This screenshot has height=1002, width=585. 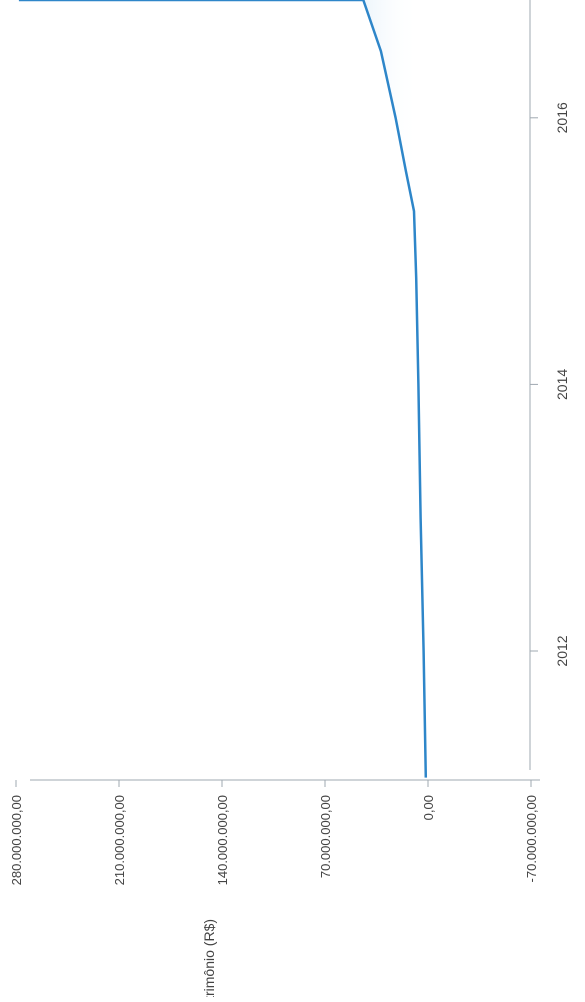 What do you see at coordinates (222, 840) in the screenshot?
I see `value-tick-label: 140.000.000,00` at bounding box center [222, 840].